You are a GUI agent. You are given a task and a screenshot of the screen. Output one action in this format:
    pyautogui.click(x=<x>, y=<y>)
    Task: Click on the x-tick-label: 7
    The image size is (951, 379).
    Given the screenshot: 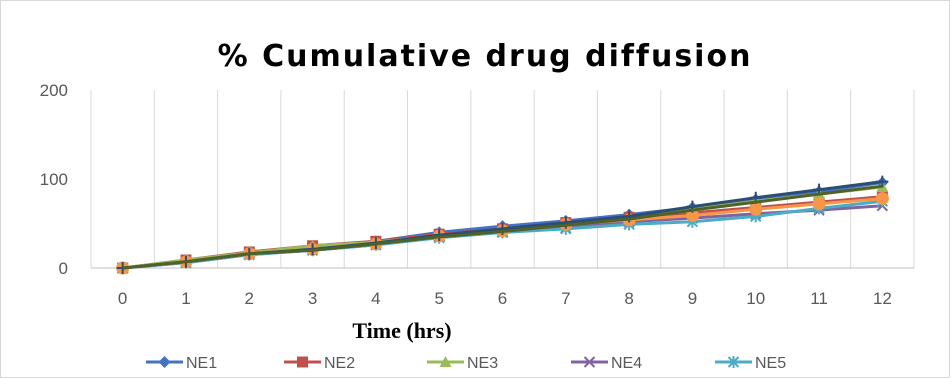 What is the action you would take?
    pyautogui.click(x=565, y=298)
    